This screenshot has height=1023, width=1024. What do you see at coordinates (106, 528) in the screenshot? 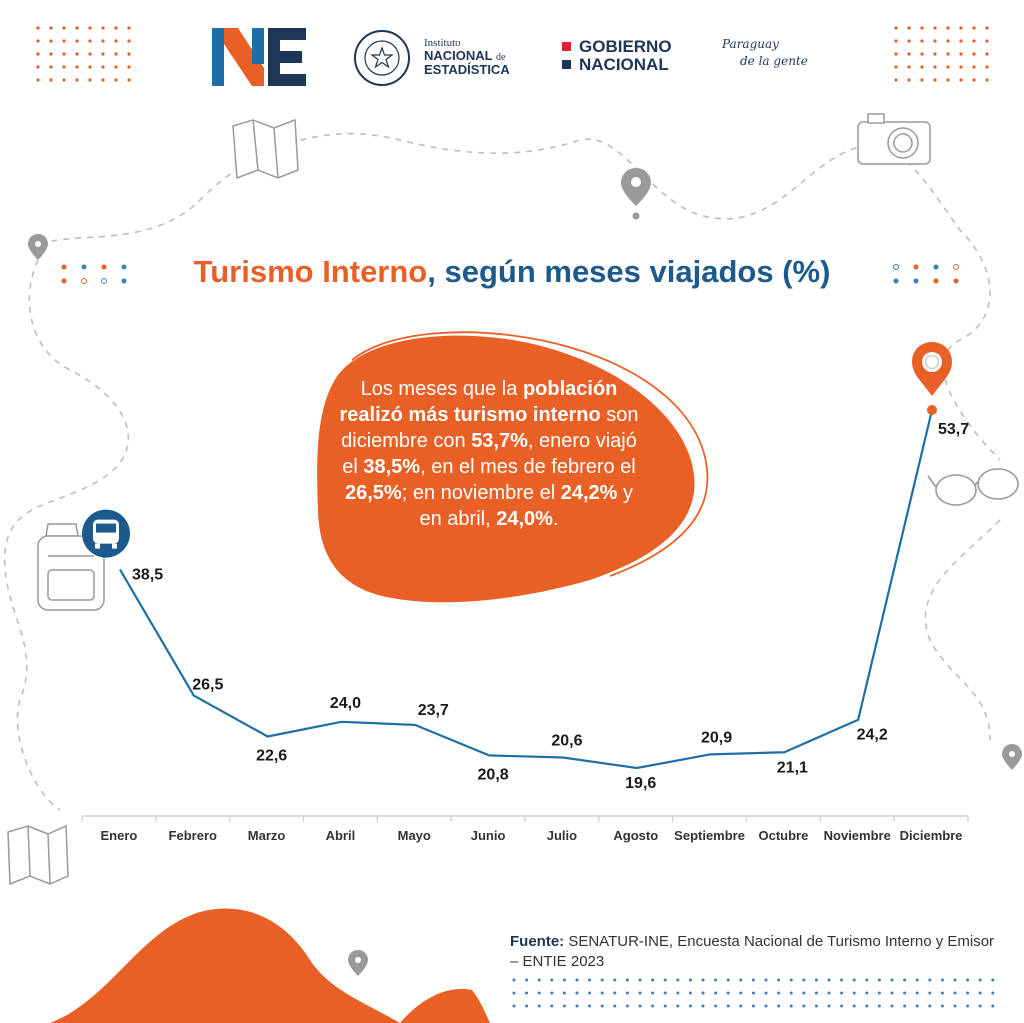
I see `bus-window` at bounding box center [106, 528].